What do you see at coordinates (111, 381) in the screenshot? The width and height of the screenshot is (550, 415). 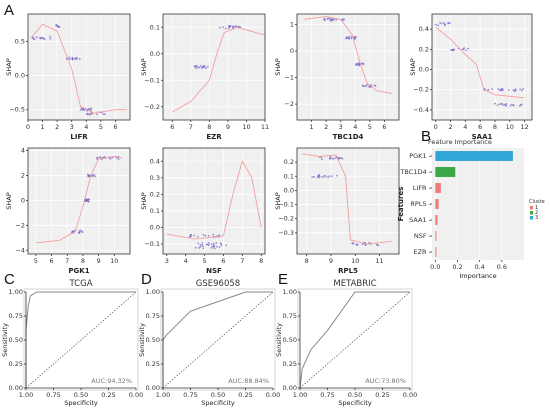 I see `auc-annotation: AUC:94.32%` at bounding box center [111, 381].